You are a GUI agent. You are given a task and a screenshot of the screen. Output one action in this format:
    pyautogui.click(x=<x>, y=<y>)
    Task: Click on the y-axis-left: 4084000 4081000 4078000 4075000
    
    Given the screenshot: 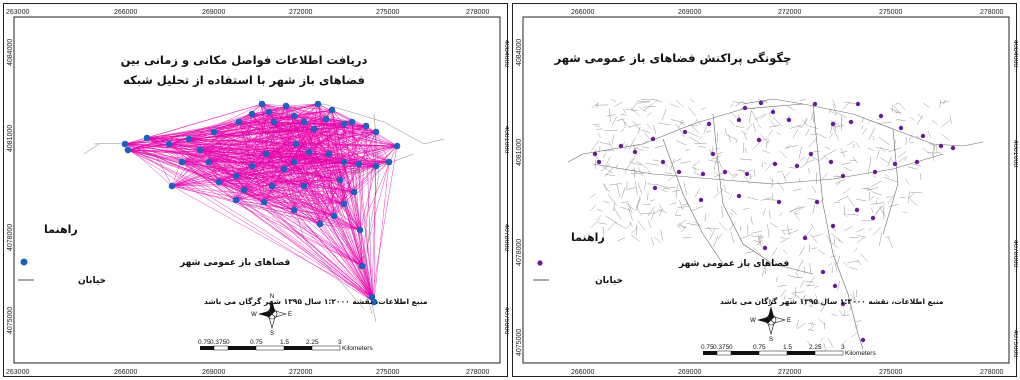 What is the action you would take?
    pyautogui.click(x=519, y=197)
    